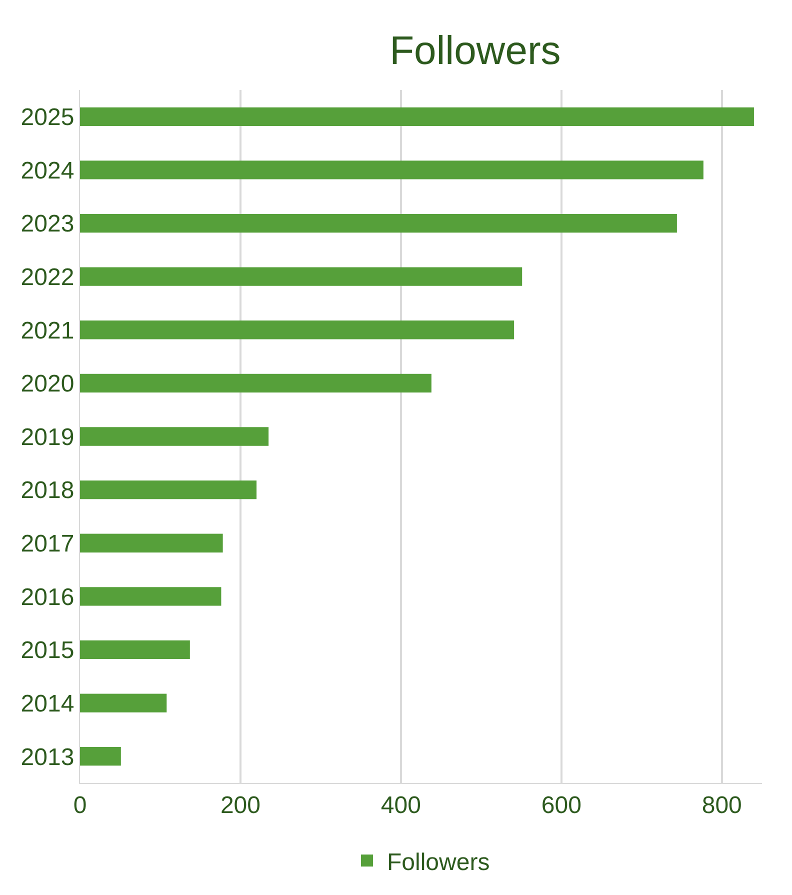 The width and height of the screenshot is (792, 895). I want to click on y-tick-label: 2023, so click(47, 224).